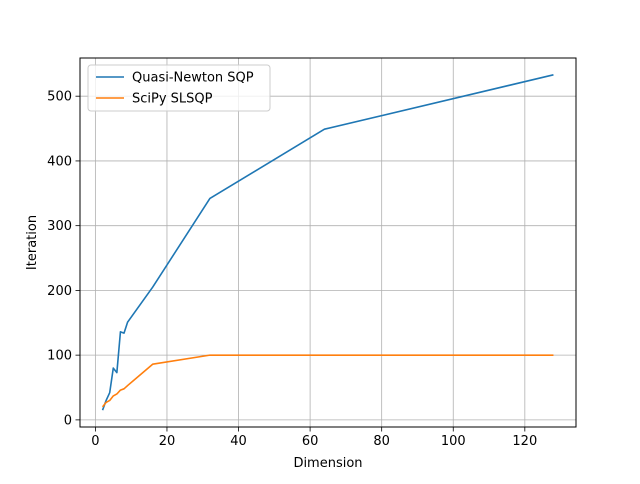 This screenshot has height=484, width=640. What do you see at coordinates (524, 441) in the screenshot?
I see `x-tick-label: 120` at bounding box center [524, 441].